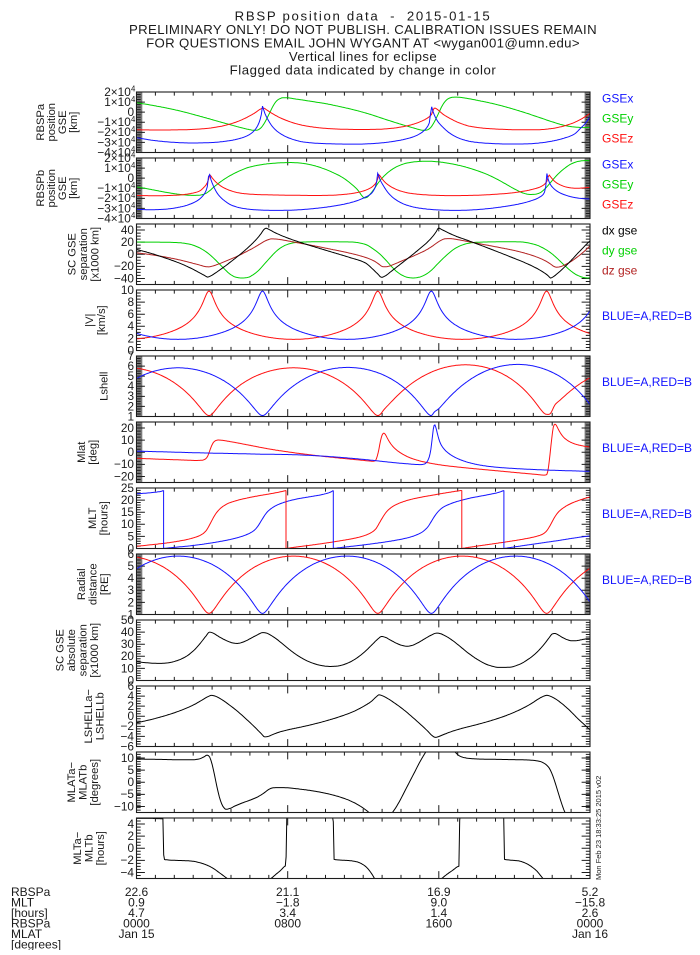 Image resolution: width=700 pixels, height=955 pixels. I want to click on svg-text: [RE], so click(105, 584).